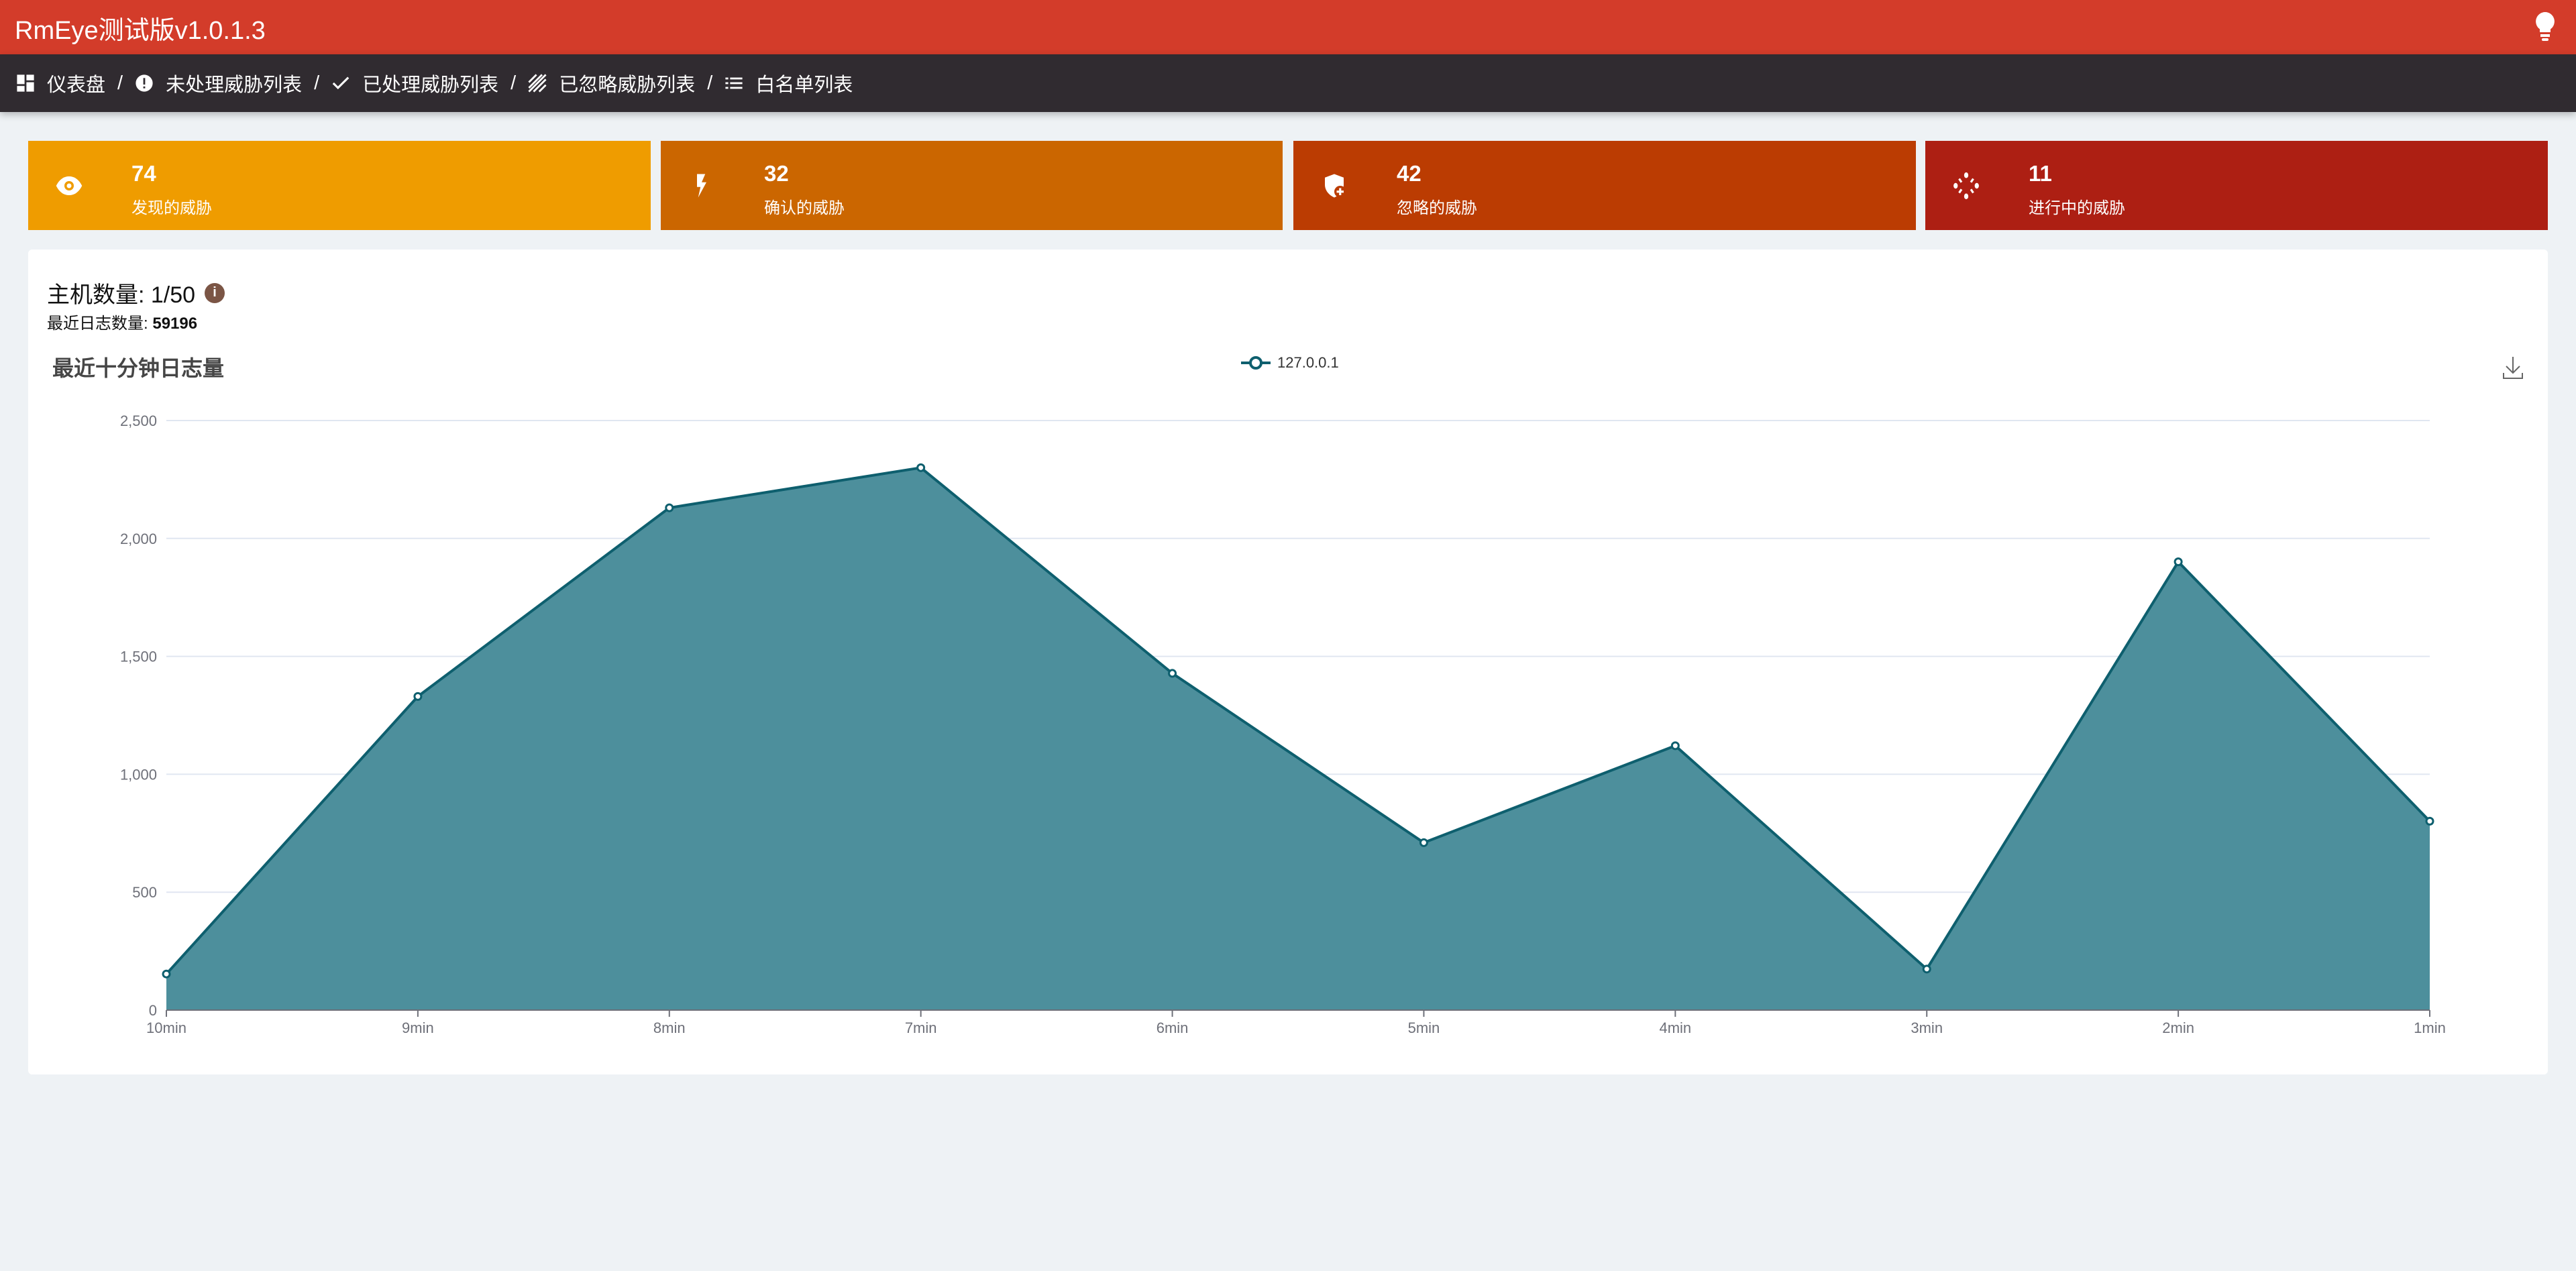 The height and width of the screenshot is (1271, 2576). What do you see at coordinates (76, 85) in the screenshot?
I see `nav-label: 仪表盘` at bounding box center [76, 85].